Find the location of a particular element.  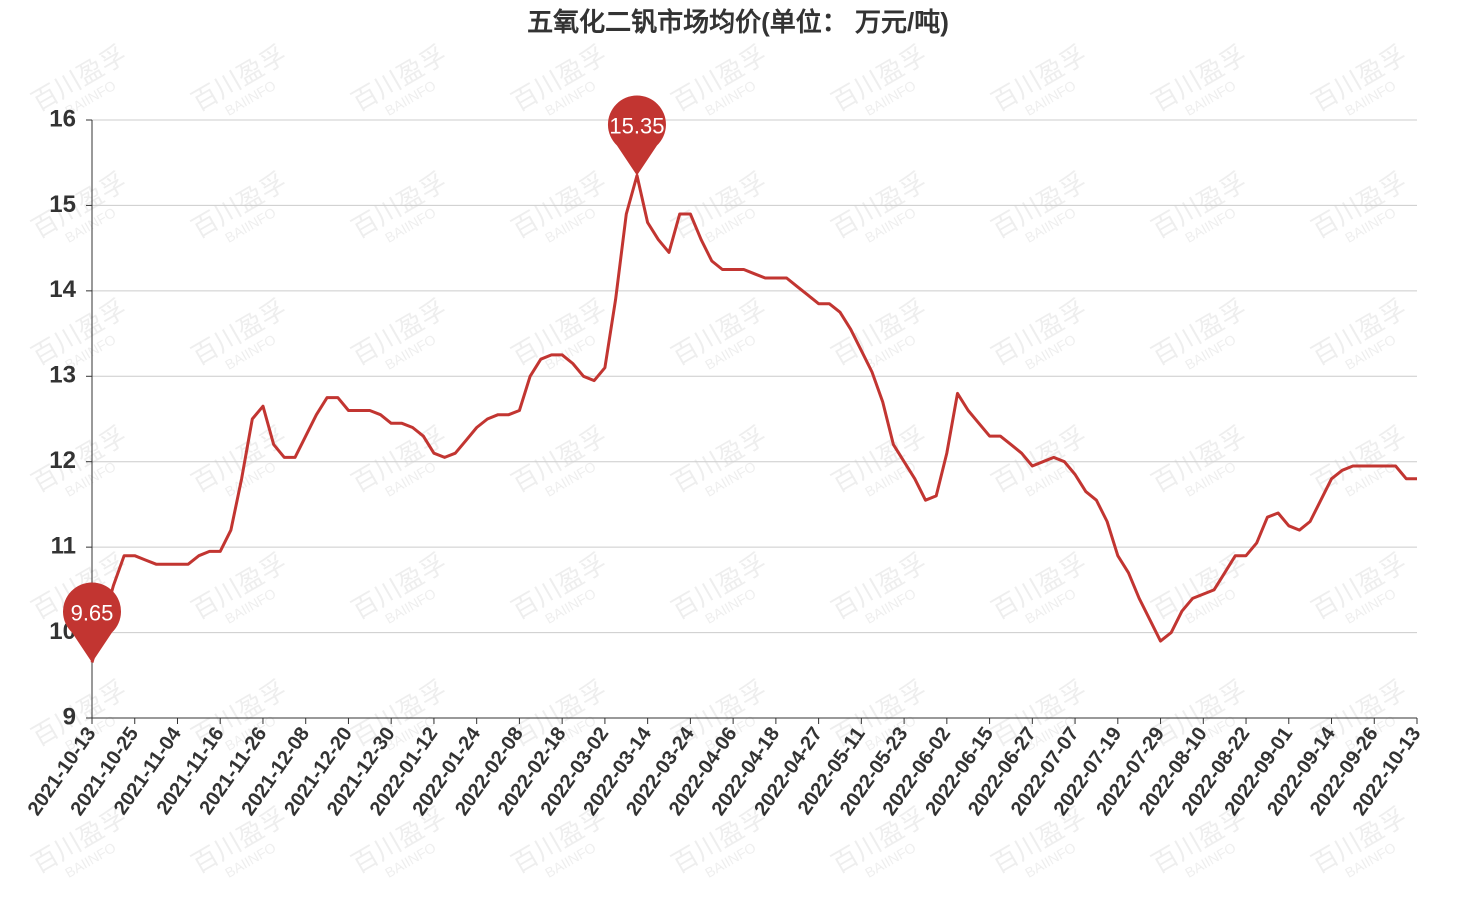

y-tick-label: 15 is located at coordinates (62, 204).